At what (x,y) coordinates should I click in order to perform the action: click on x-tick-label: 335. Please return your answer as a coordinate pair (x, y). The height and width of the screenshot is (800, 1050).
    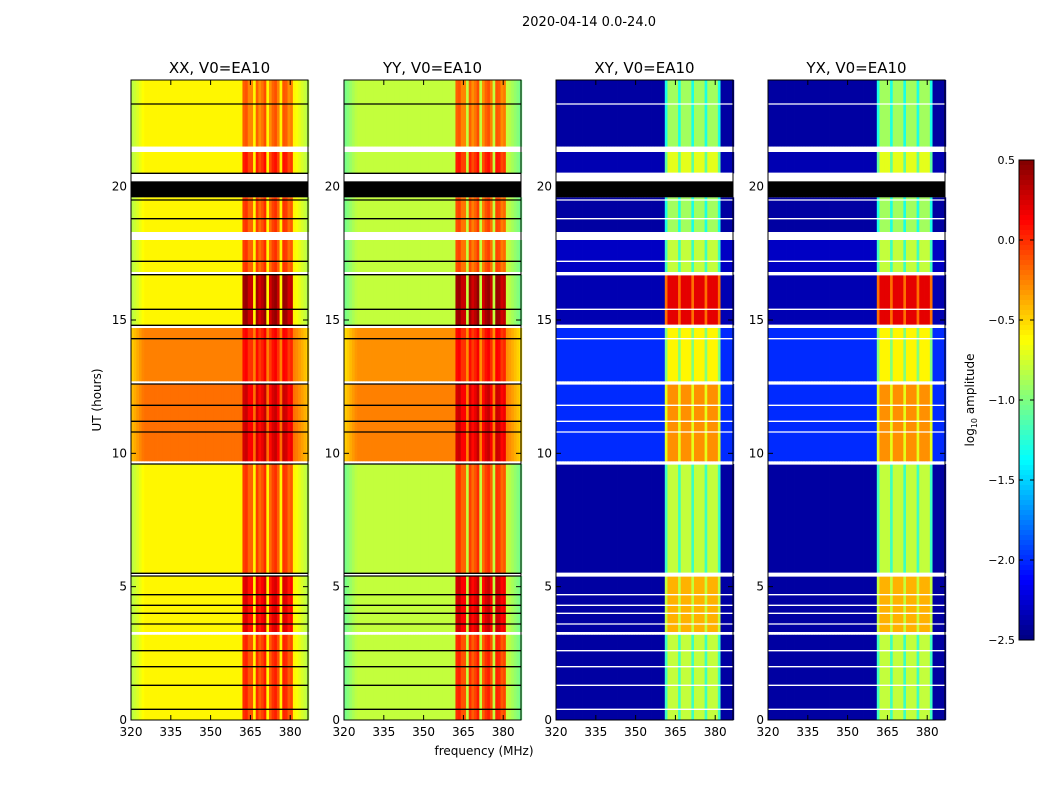
    Looking at the image, I should click on (170, 732).